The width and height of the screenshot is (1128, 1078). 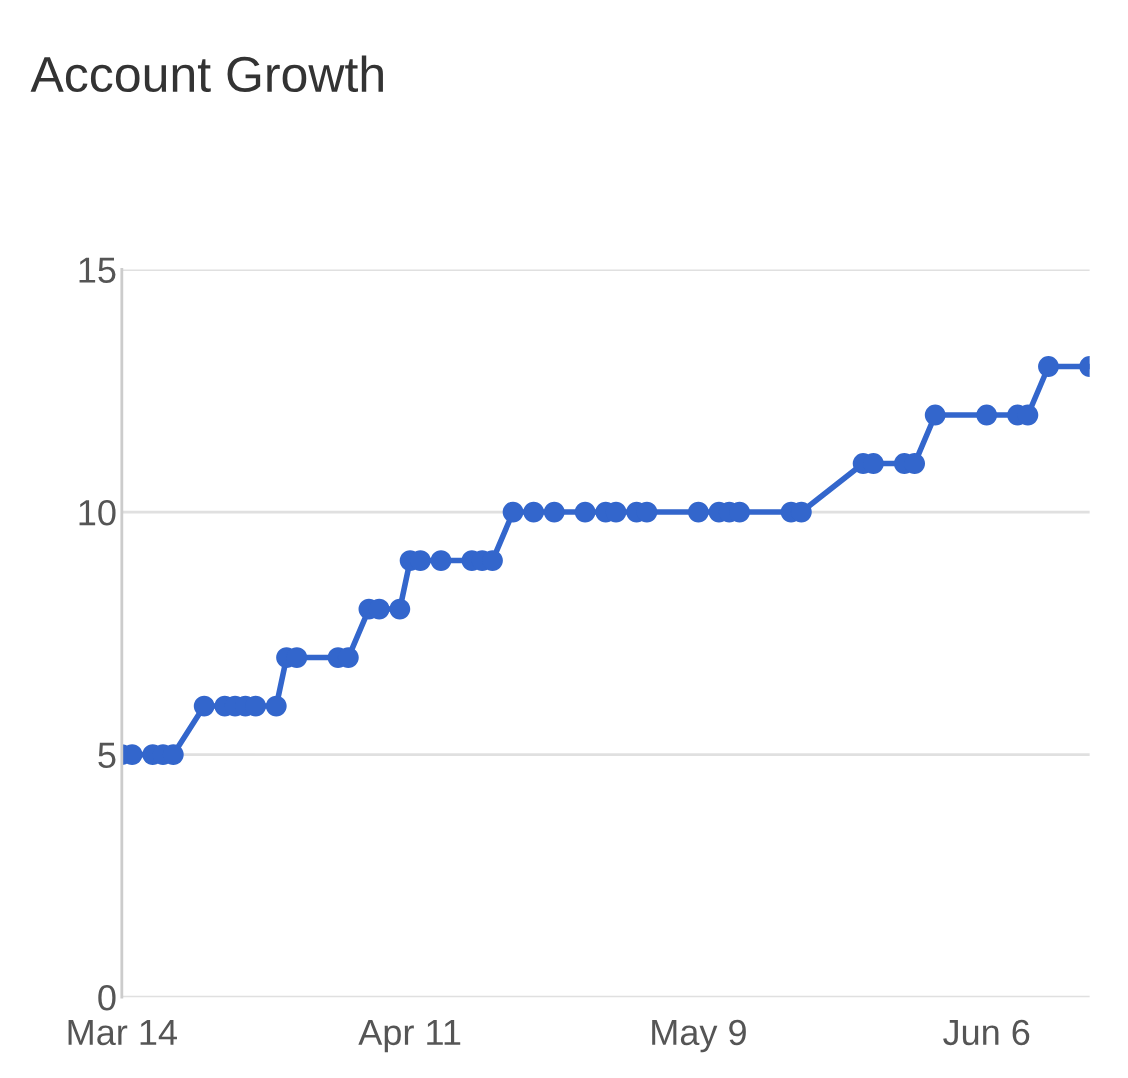 What do you see at coordinates (122, 1033) in the screenshot?
I see `x-tick-label: Mar 14` at bounding box center [122, 1033].